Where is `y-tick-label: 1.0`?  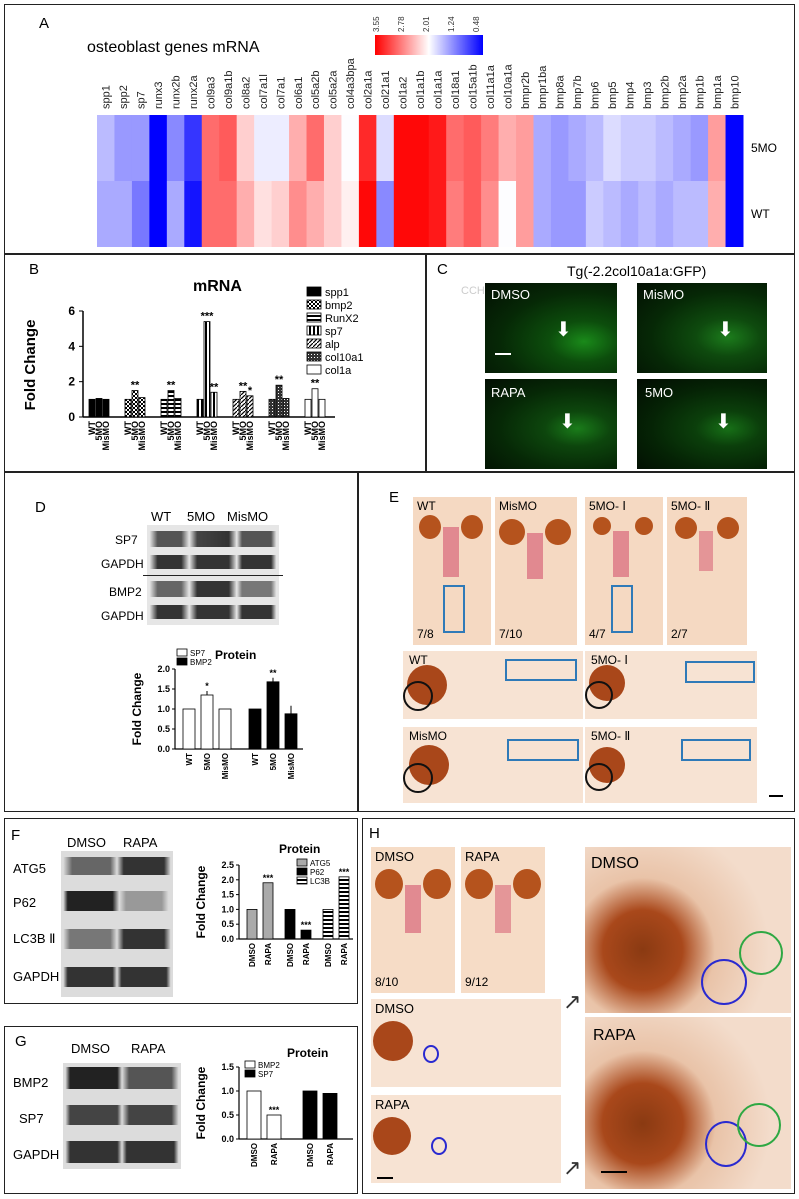 y-tick-label: 1.0 is located at coordinates (227, 1091).